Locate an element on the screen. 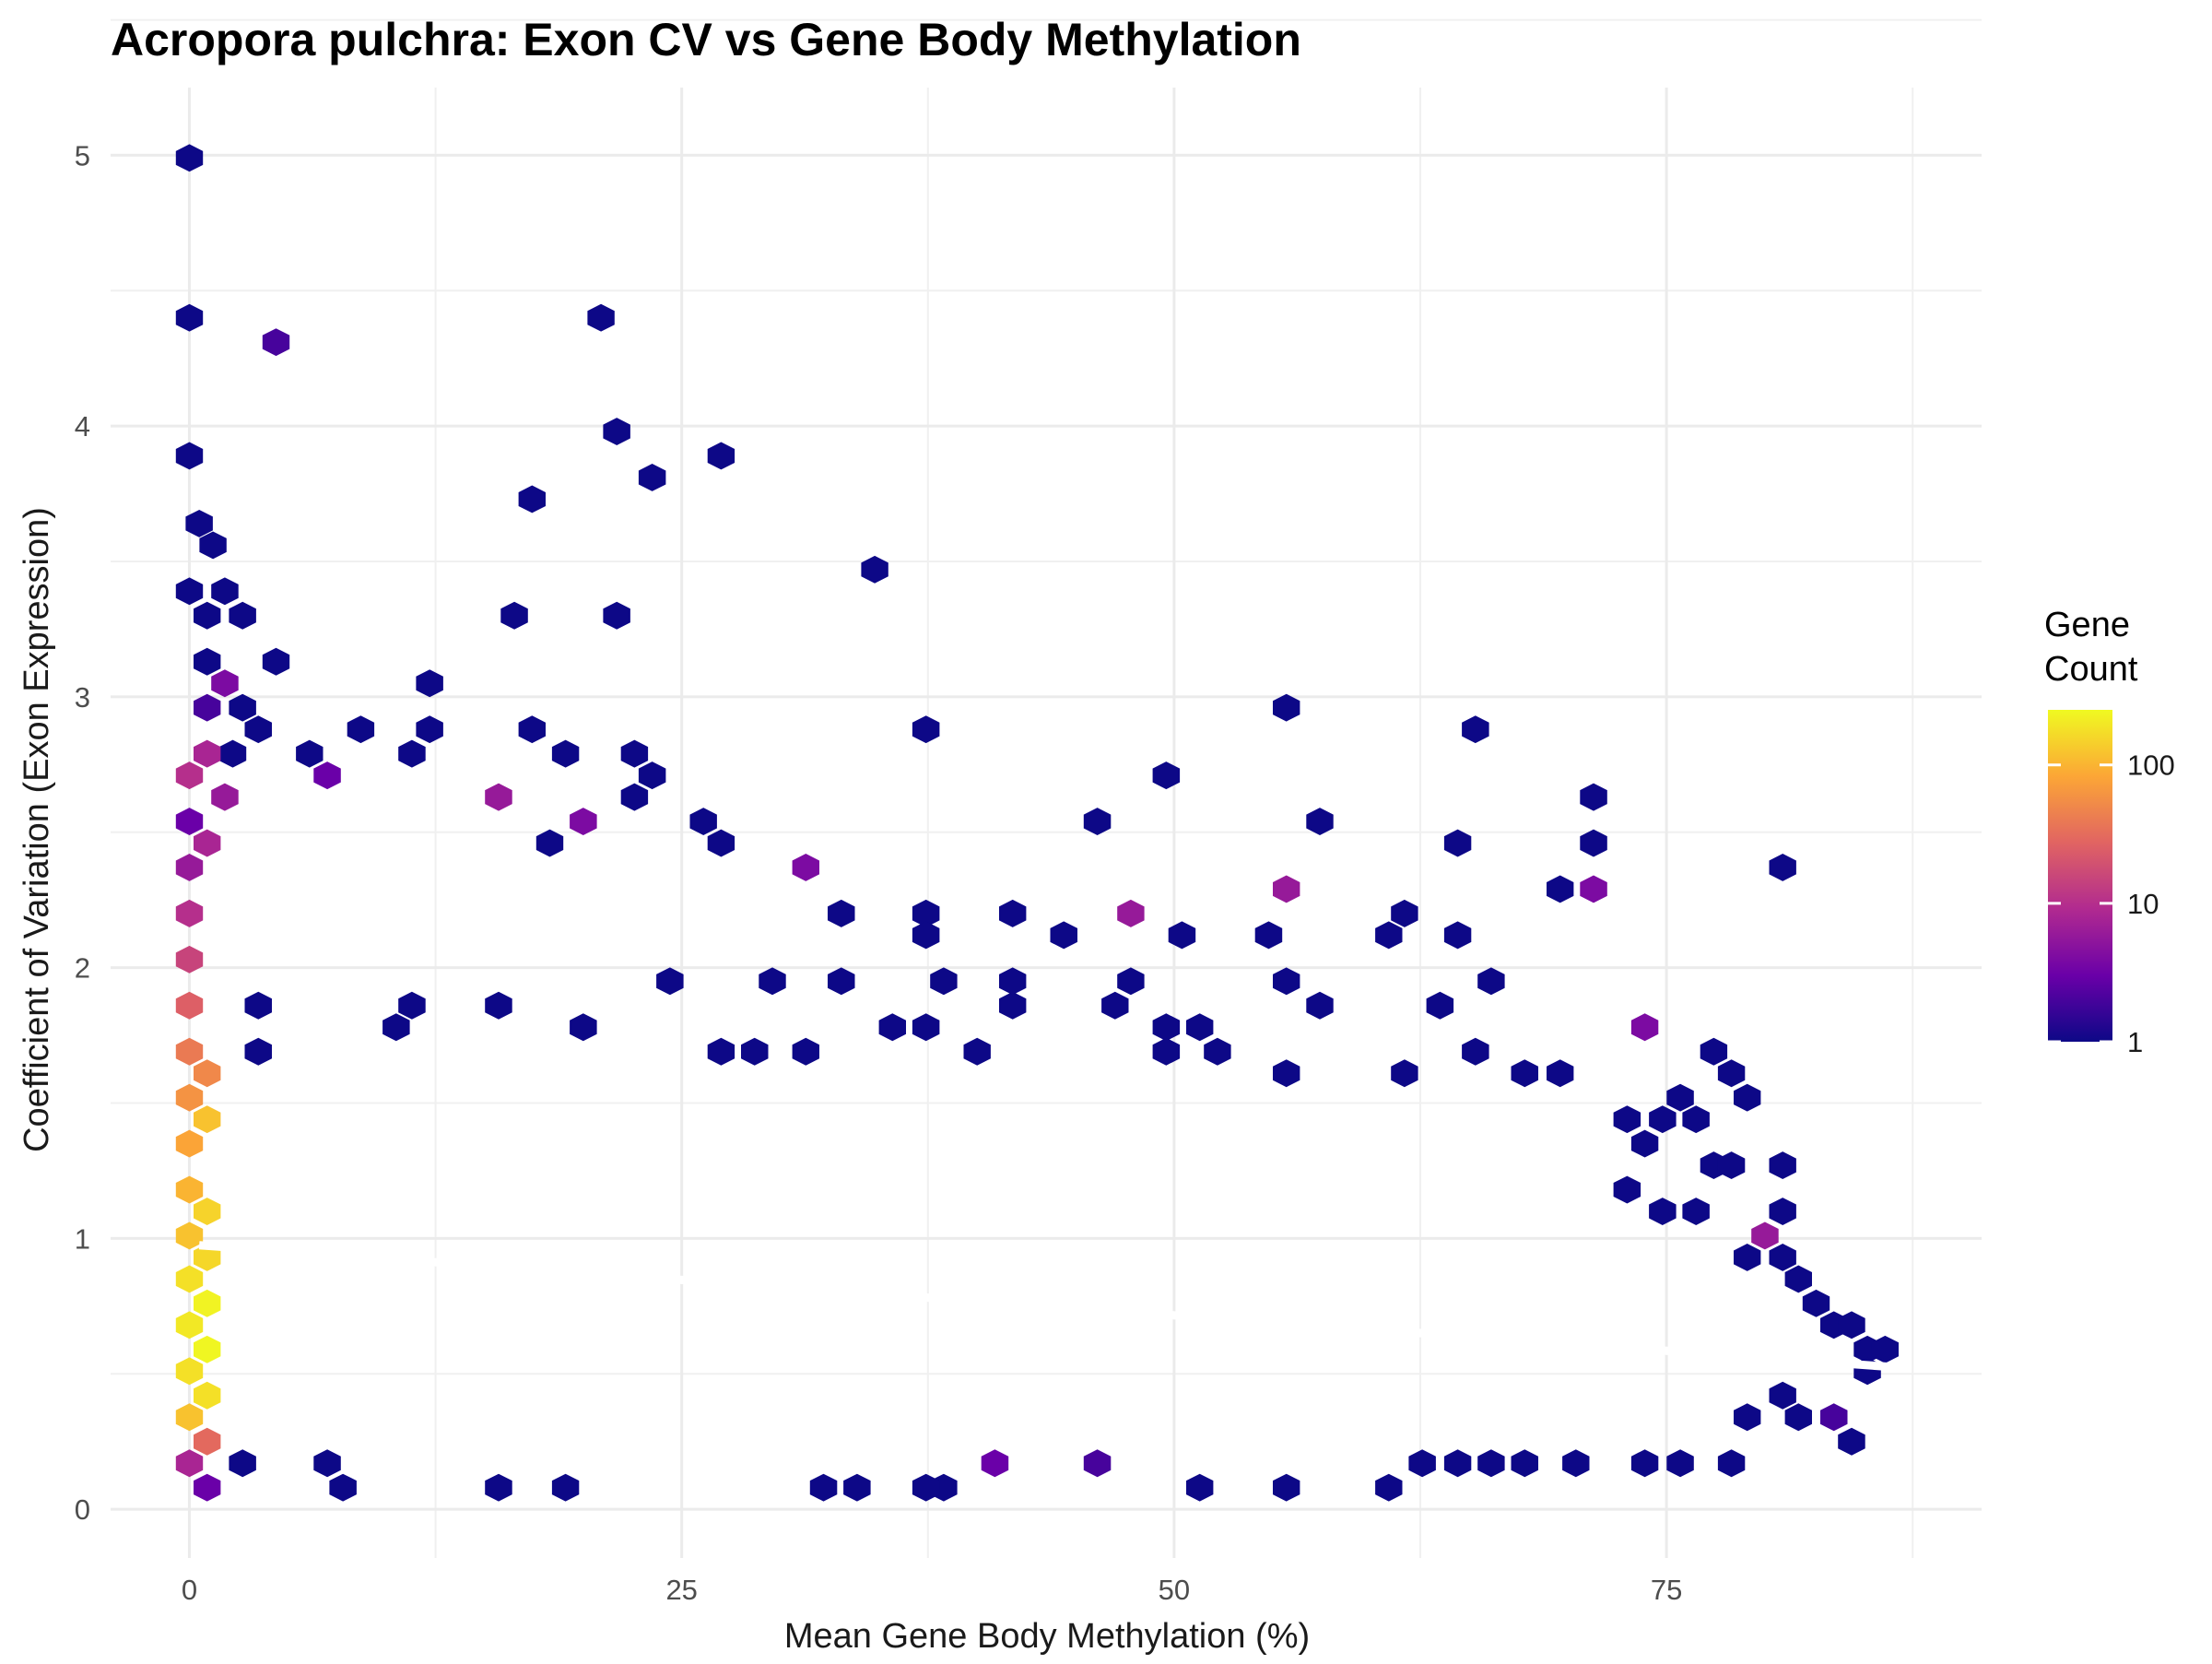 This screenshot has width=2212, height=1664. trend-layer is located at coordinates (1046, 1306).